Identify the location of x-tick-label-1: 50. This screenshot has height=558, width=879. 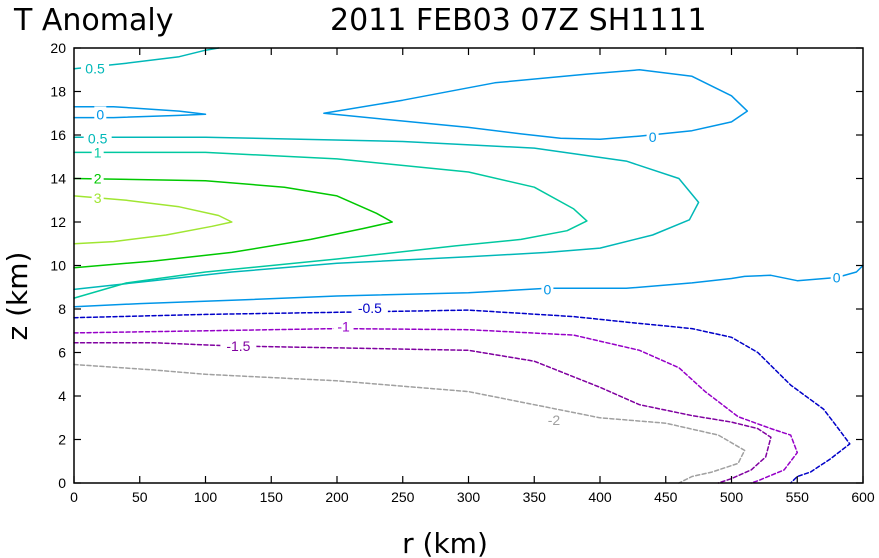
(140, 497).